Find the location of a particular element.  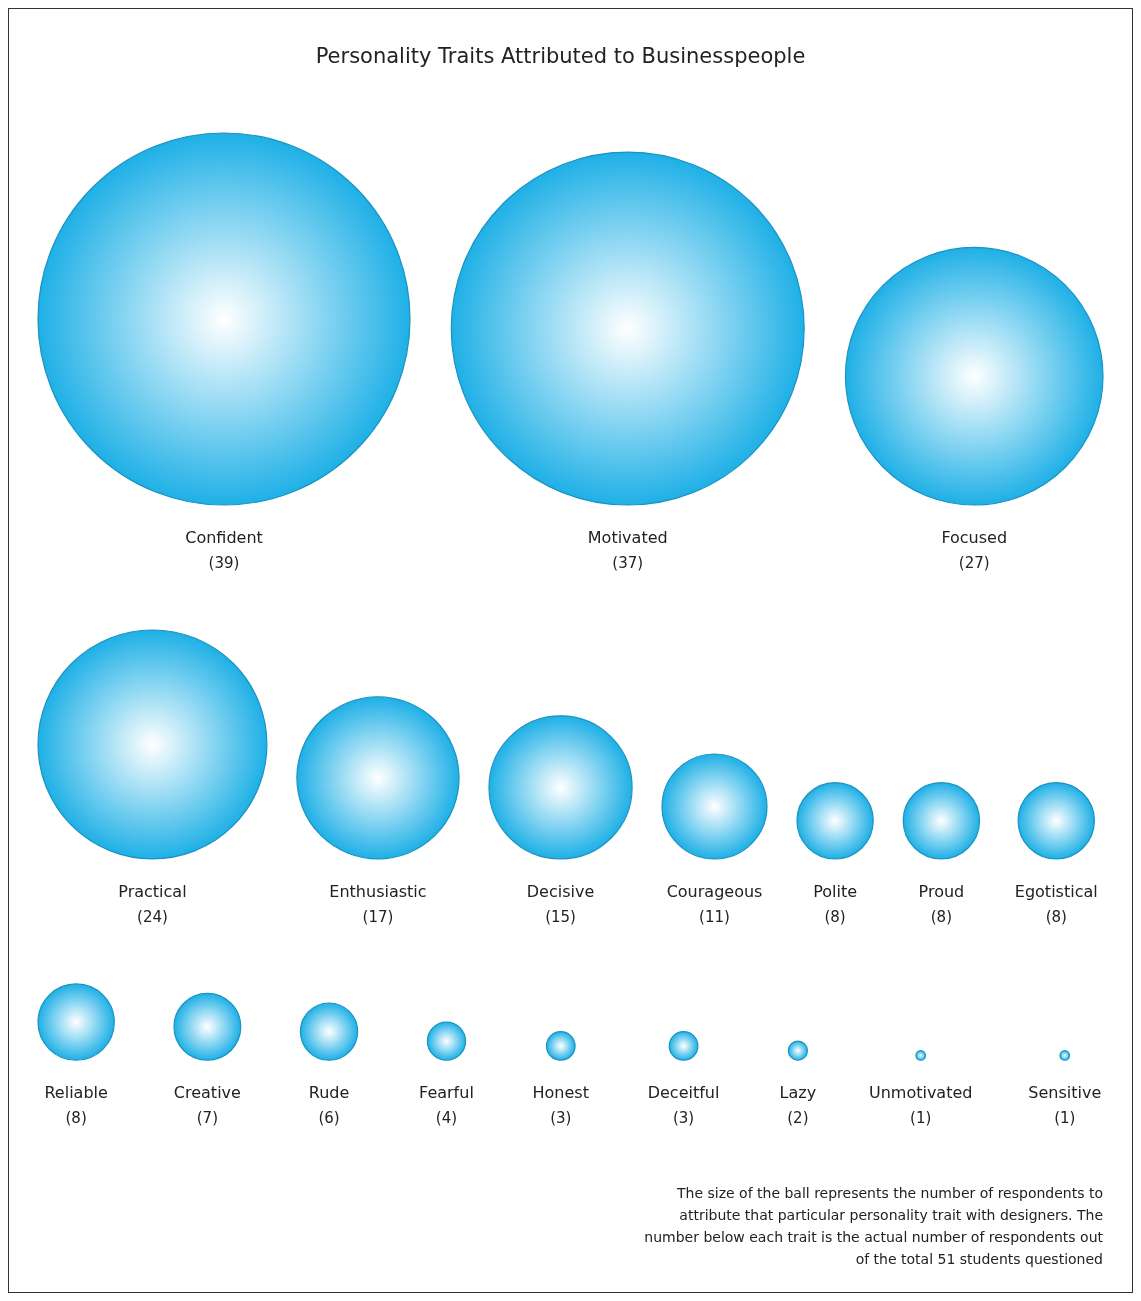

data-label: (27) is located at coordinates (974, 563).